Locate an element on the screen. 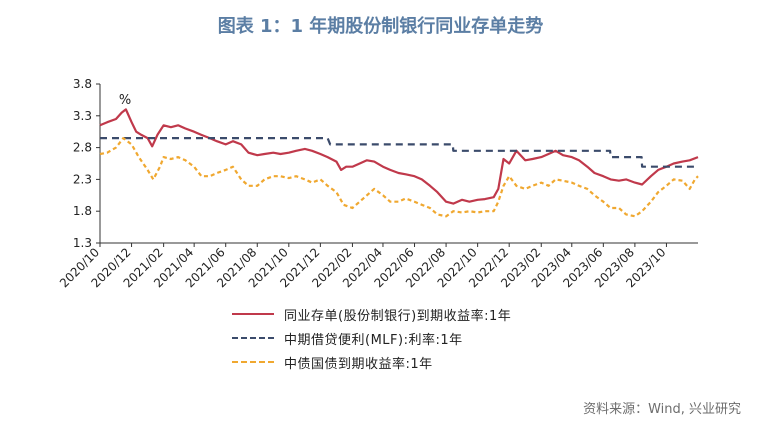 This screenshot has height=427, width=761. legend-item-gov: 中债国债到期收益率:1年 is located at coordinates (371, 362).